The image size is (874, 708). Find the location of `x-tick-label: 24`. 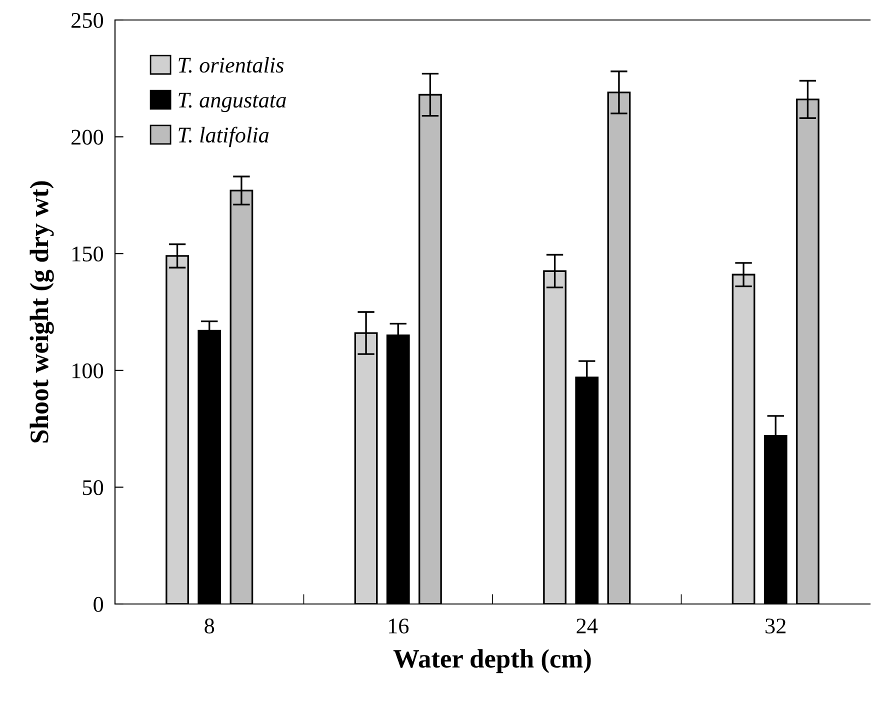

x-tick-label: 24 is located at coordinates (587, 626).